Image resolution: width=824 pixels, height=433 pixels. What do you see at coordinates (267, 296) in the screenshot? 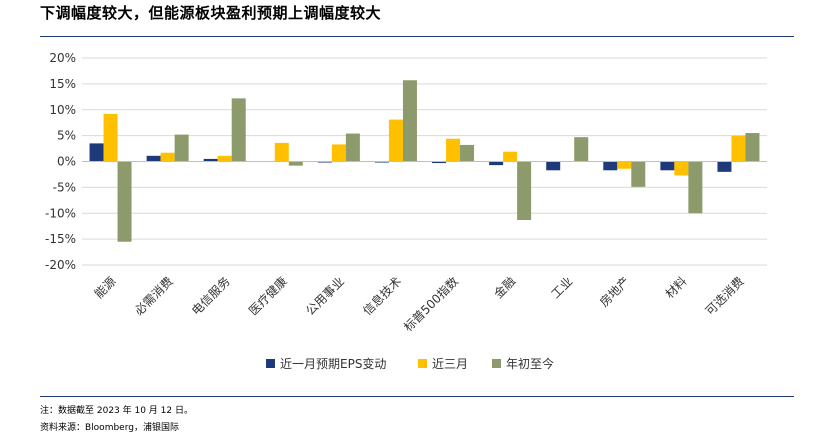
I see `x-tick-label: 医疗健康` at bounding box center [267, 296].